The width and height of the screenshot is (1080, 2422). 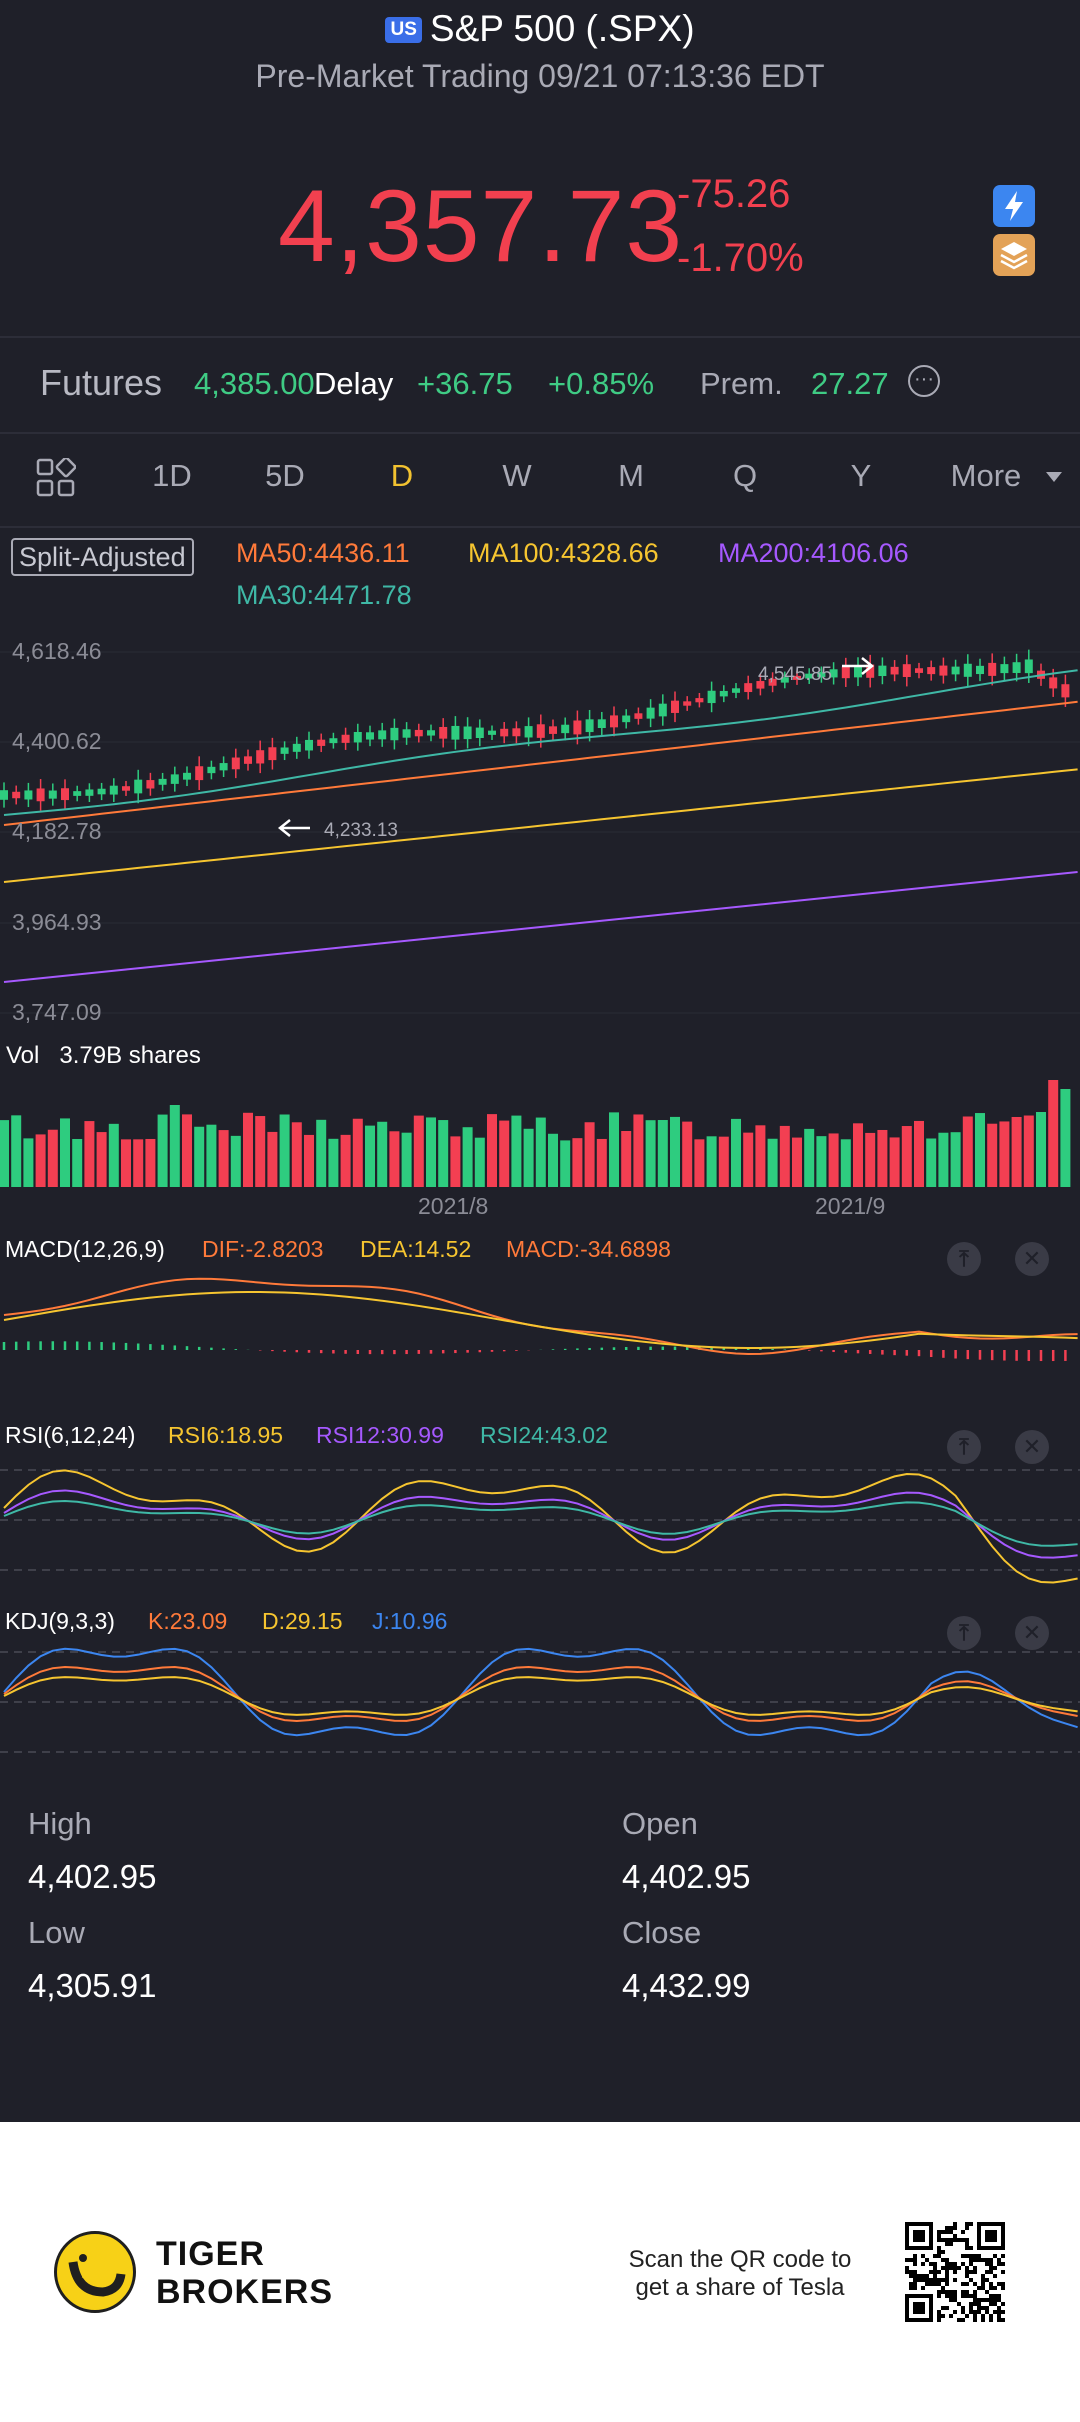 What do you see at coordinates (285, 475) in the screenshot?
I see `tab-5d: 5D` at bounding box center [285, 475].